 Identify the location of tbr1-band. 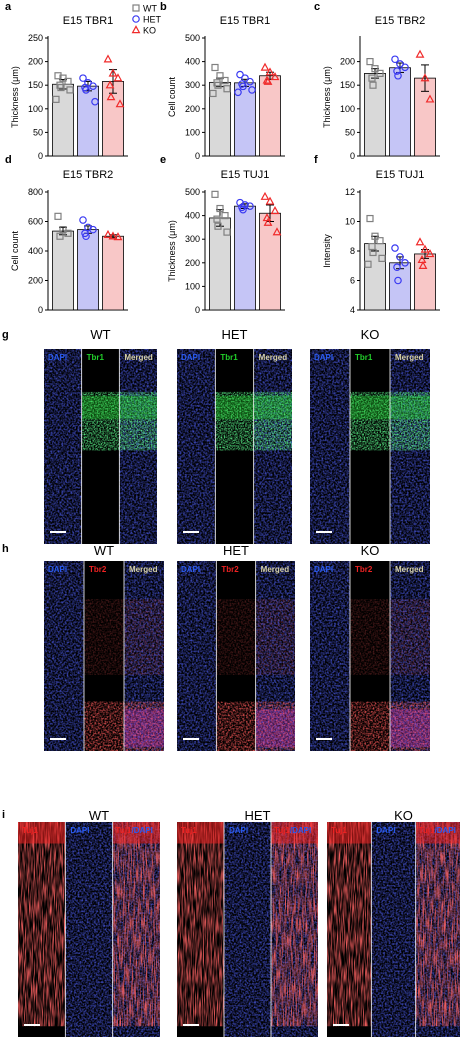
(410, 407).